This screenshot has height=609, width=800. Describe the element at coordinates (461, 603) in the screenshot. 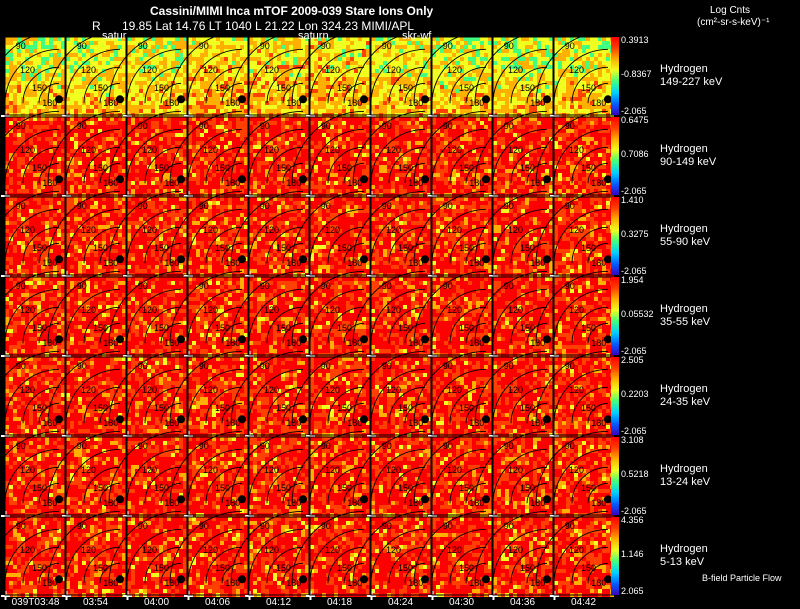

I see `time-label: 04:30` at that location.